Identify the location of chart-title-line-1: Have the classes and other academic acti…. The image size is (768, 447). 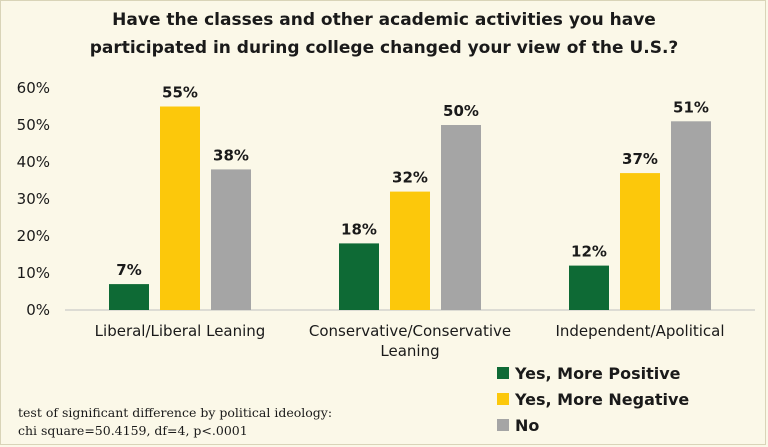
(384, 20).